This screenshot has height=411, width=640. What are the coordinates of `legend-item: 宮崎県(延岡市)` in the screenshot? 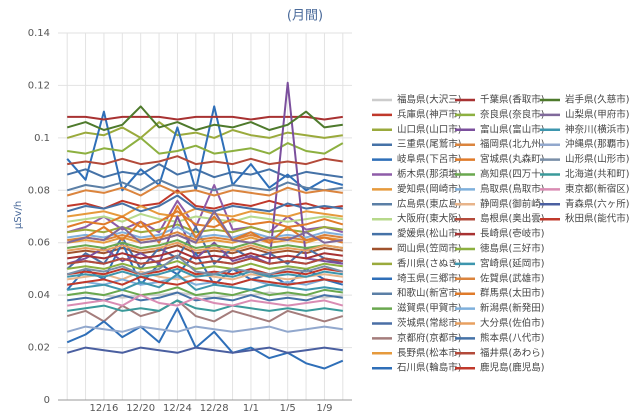 It's located at (499, 263).